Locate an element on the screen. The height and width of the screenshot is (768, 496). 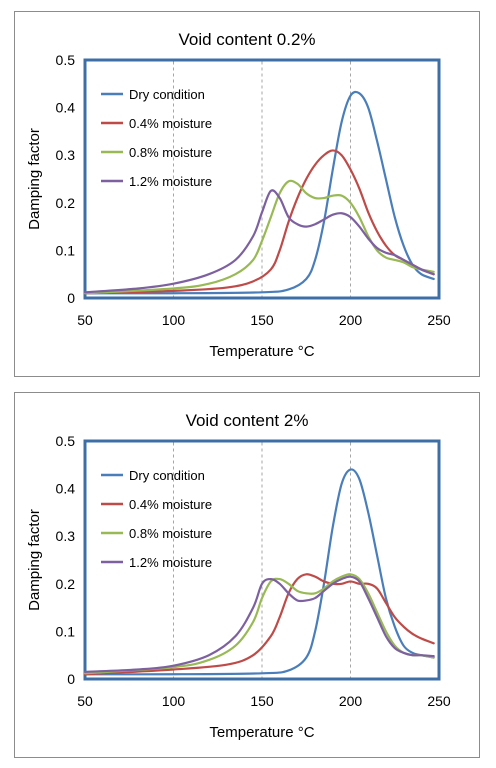
chart-title: Void content 0.2% is located at coordinates (246, 39).